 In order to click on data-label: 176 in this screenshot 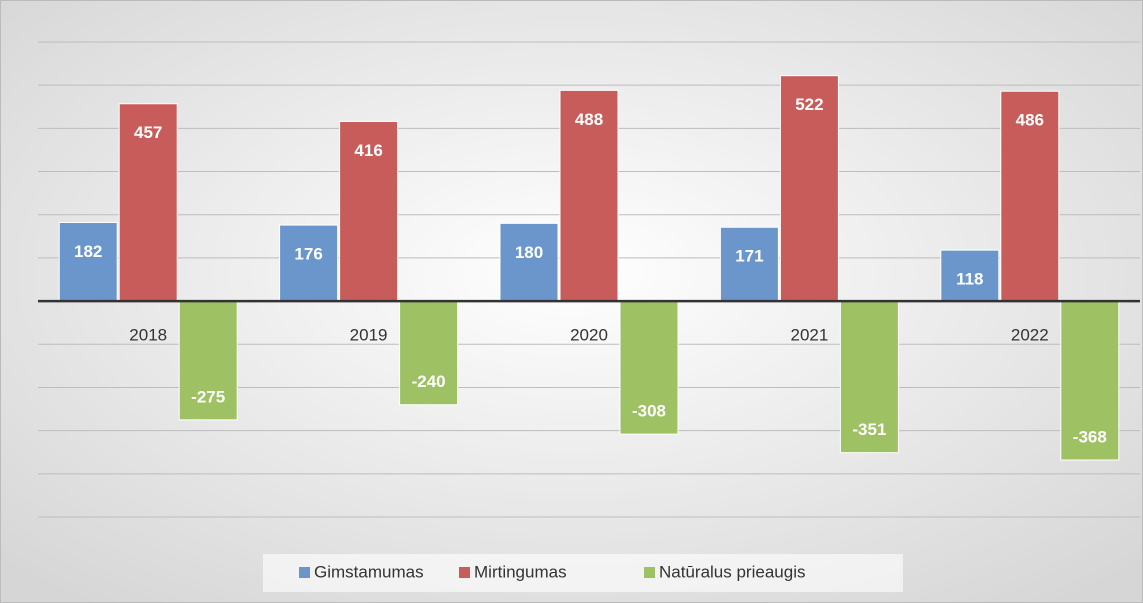, I will do `click(308, 254)`.